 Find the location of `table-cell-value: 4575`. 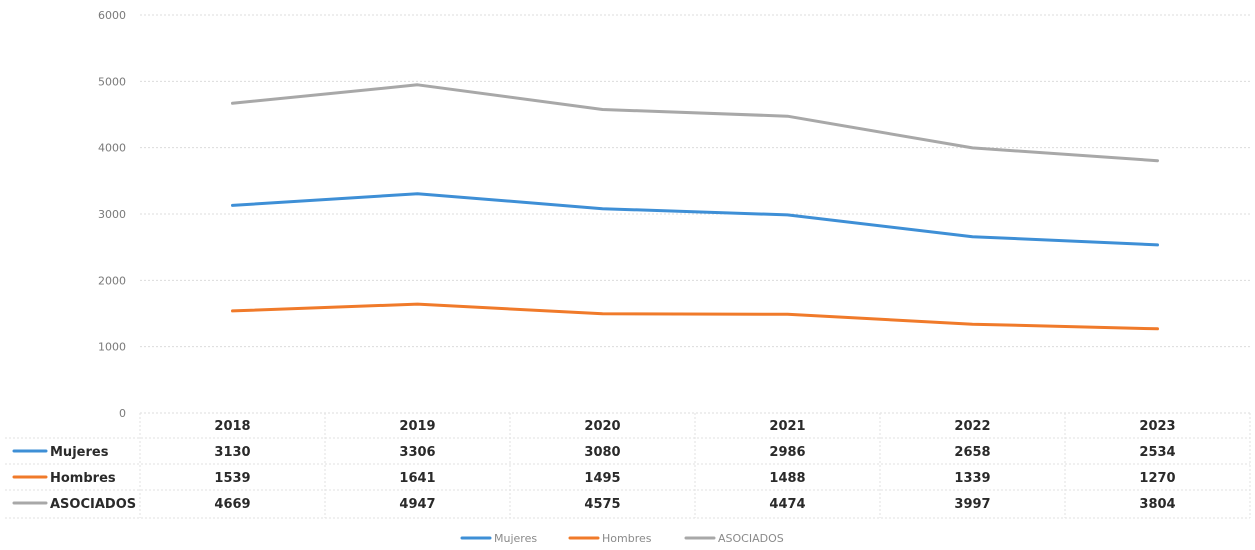

table-cell-value: 4575 is located at coordinates (602, 504).